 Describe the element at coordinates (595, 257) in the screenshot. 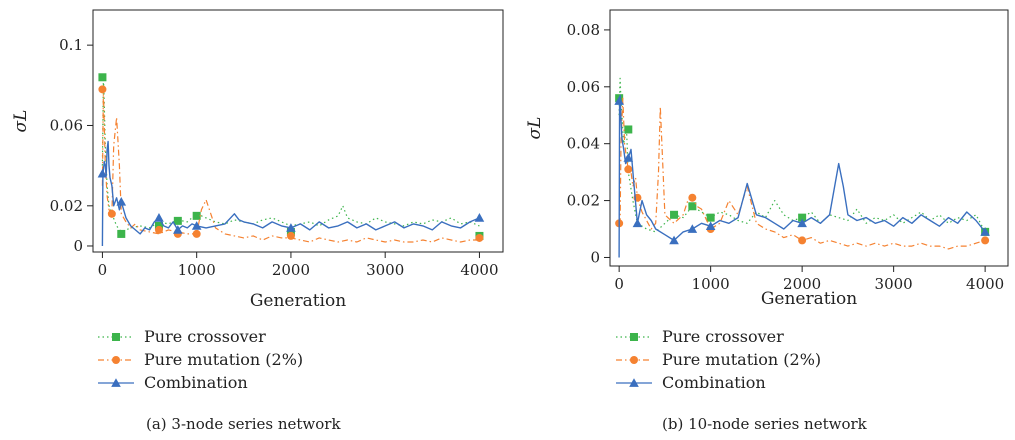

I see `chart-b-y-tick-label: 0` at that location.